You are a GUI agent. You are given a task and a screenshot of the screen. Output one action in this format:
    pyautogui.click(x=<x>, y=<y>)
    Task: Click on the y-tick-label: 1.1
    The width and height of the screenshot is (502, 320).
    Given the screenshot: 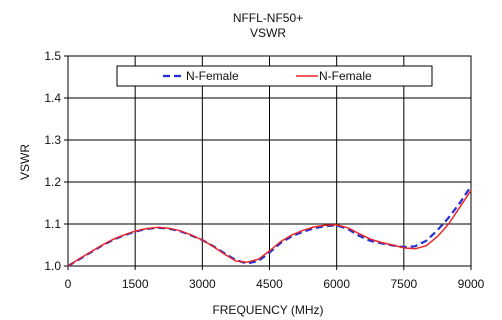 What is the action you would take?
    pyautogui.click(x=52, y=224)
    